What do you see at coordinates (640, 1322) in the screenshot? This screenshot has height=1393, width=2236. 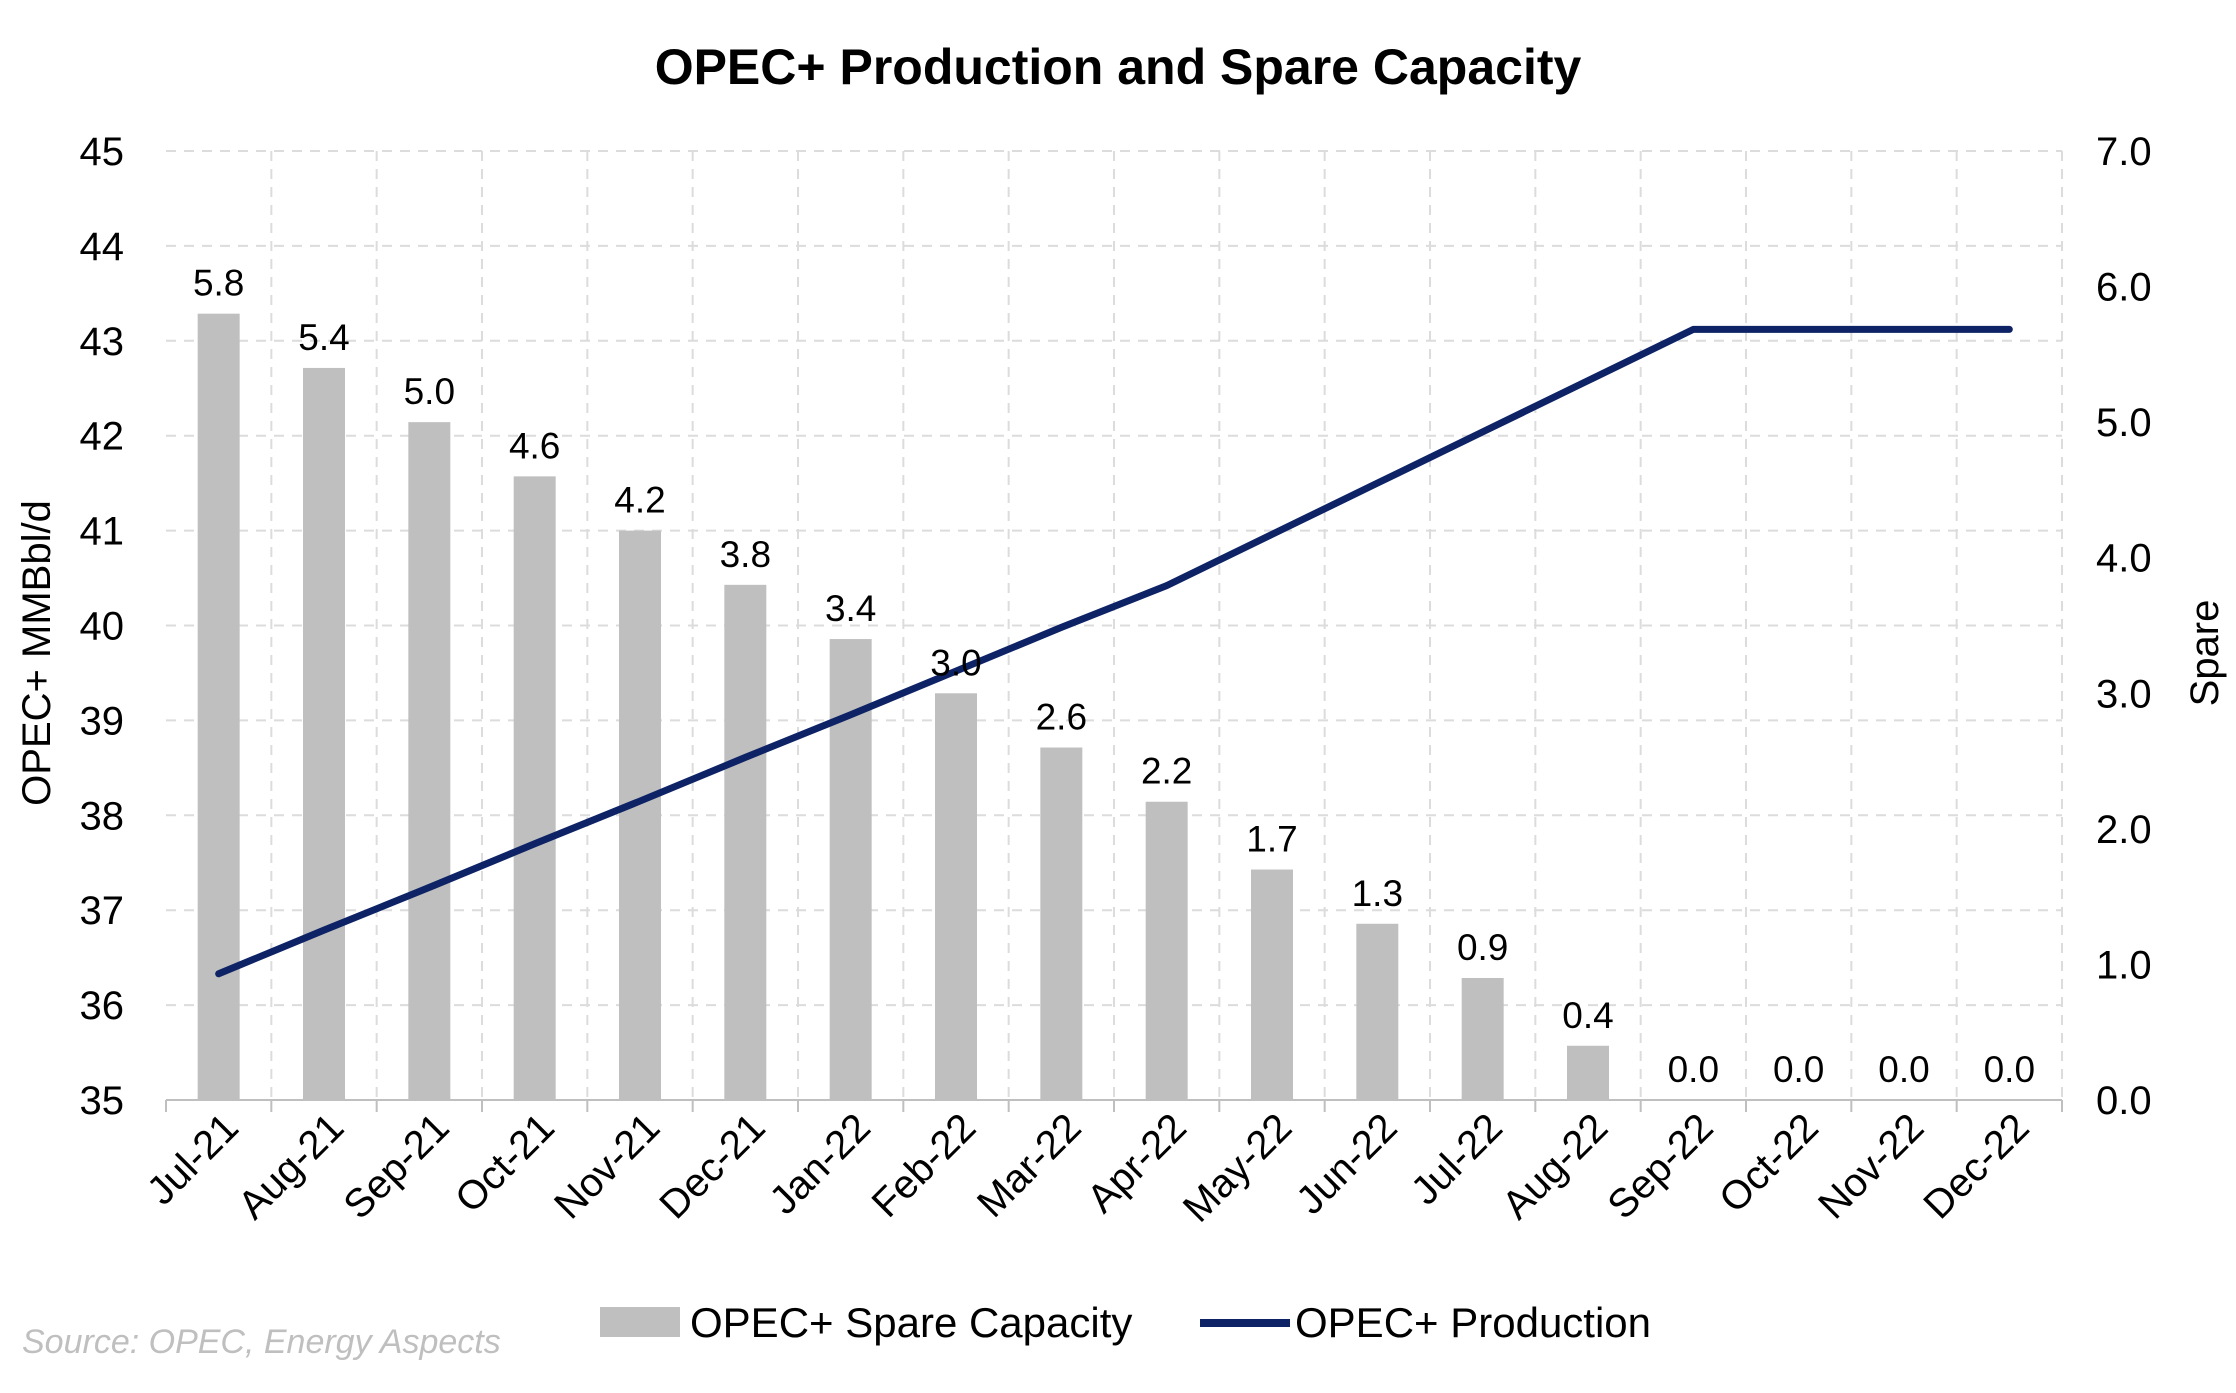 I see `legend-swatch-spare-capacity` at bounding box center [640, 1322].